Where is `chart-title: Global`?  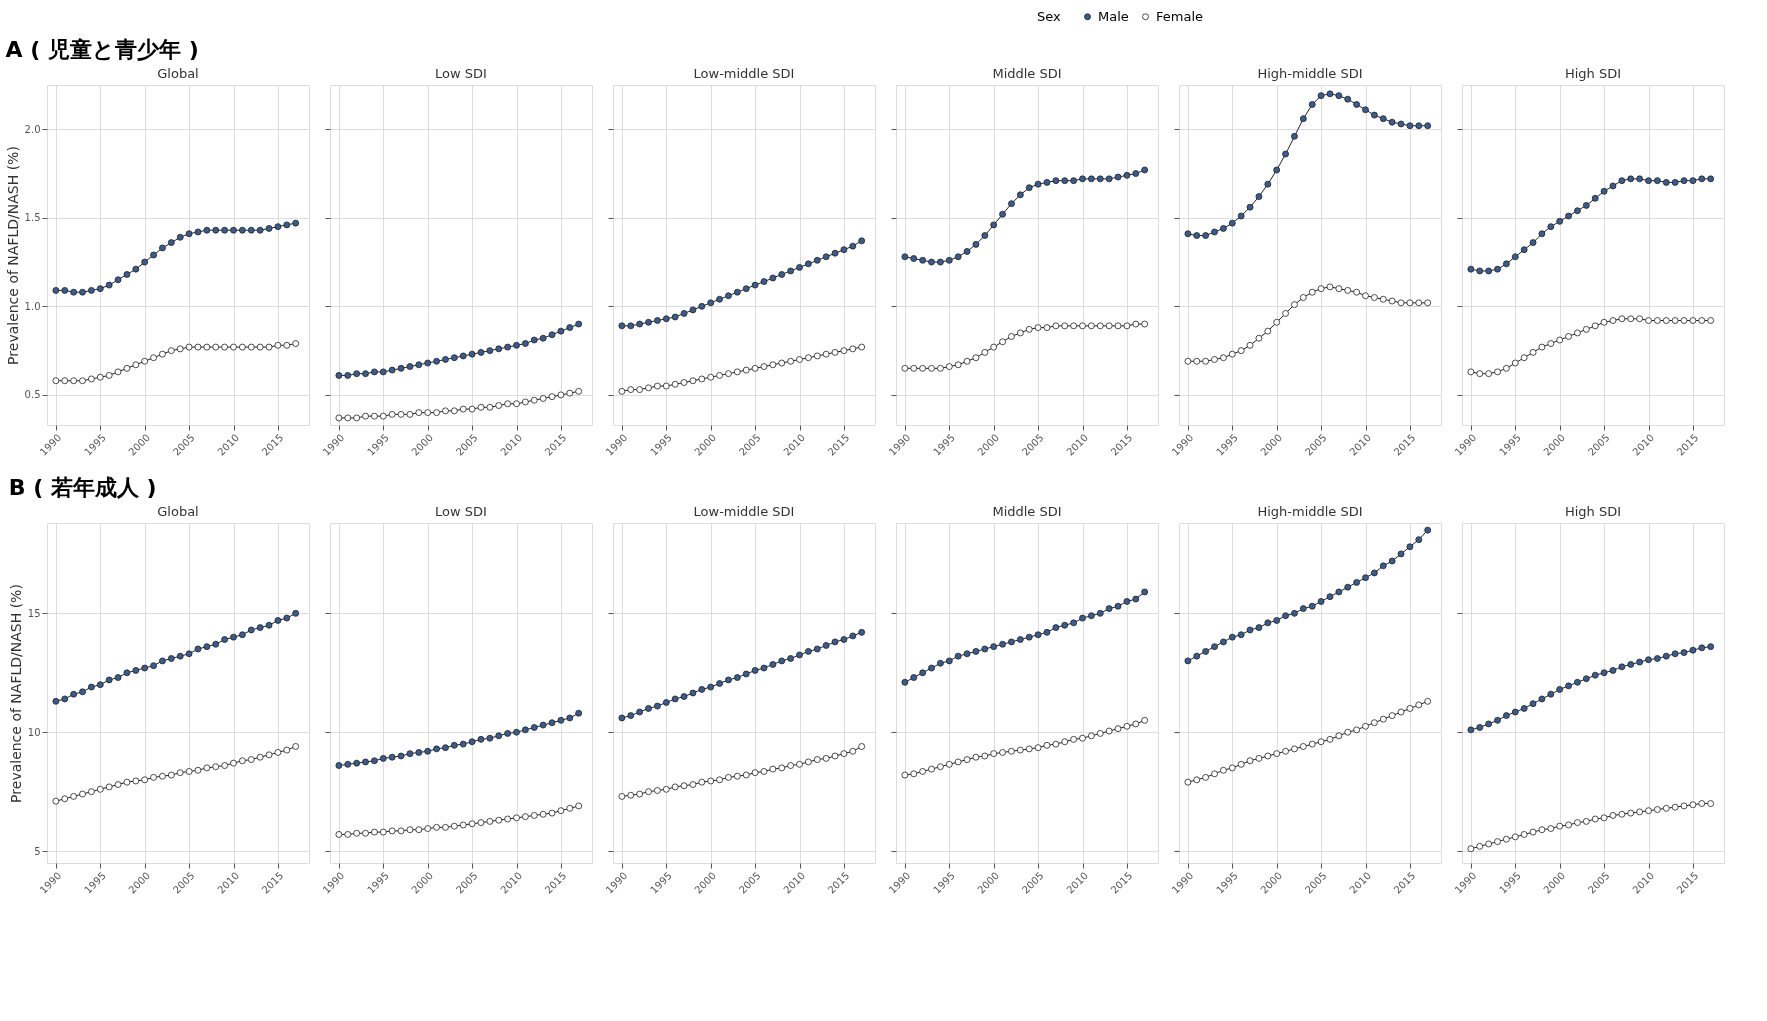
chart-title: Global is located at coordinates (178, 73).